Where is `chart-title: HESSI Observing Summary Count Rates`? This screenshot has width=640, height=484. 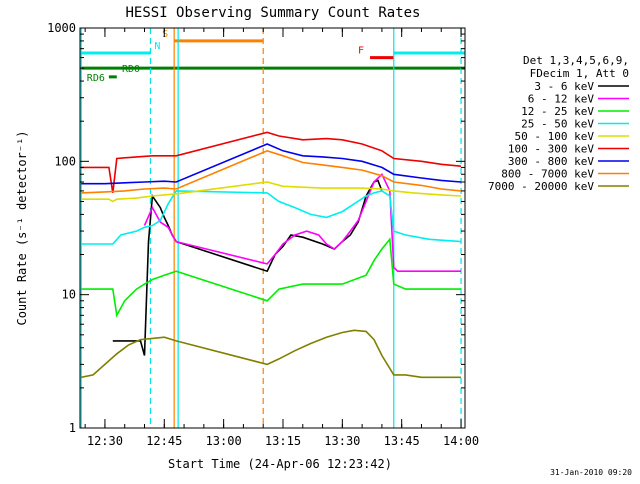 chart-title: HESSI Observing Summary Count Rates is located at coordinates (272, 13).